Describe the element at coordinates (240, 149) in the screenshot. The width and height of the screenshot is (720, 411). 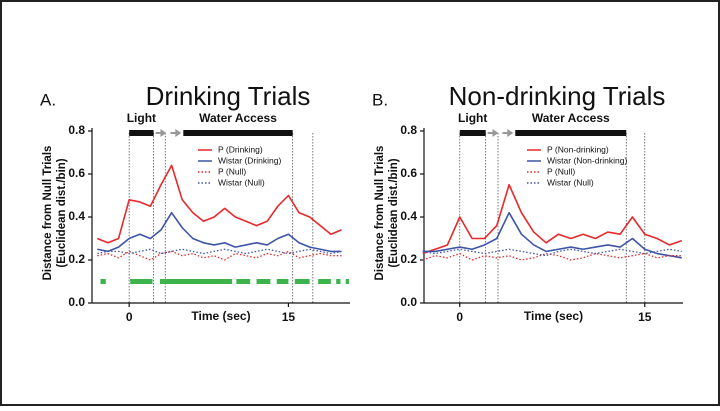
I see `legend-label: P (Drinking)` at that location.